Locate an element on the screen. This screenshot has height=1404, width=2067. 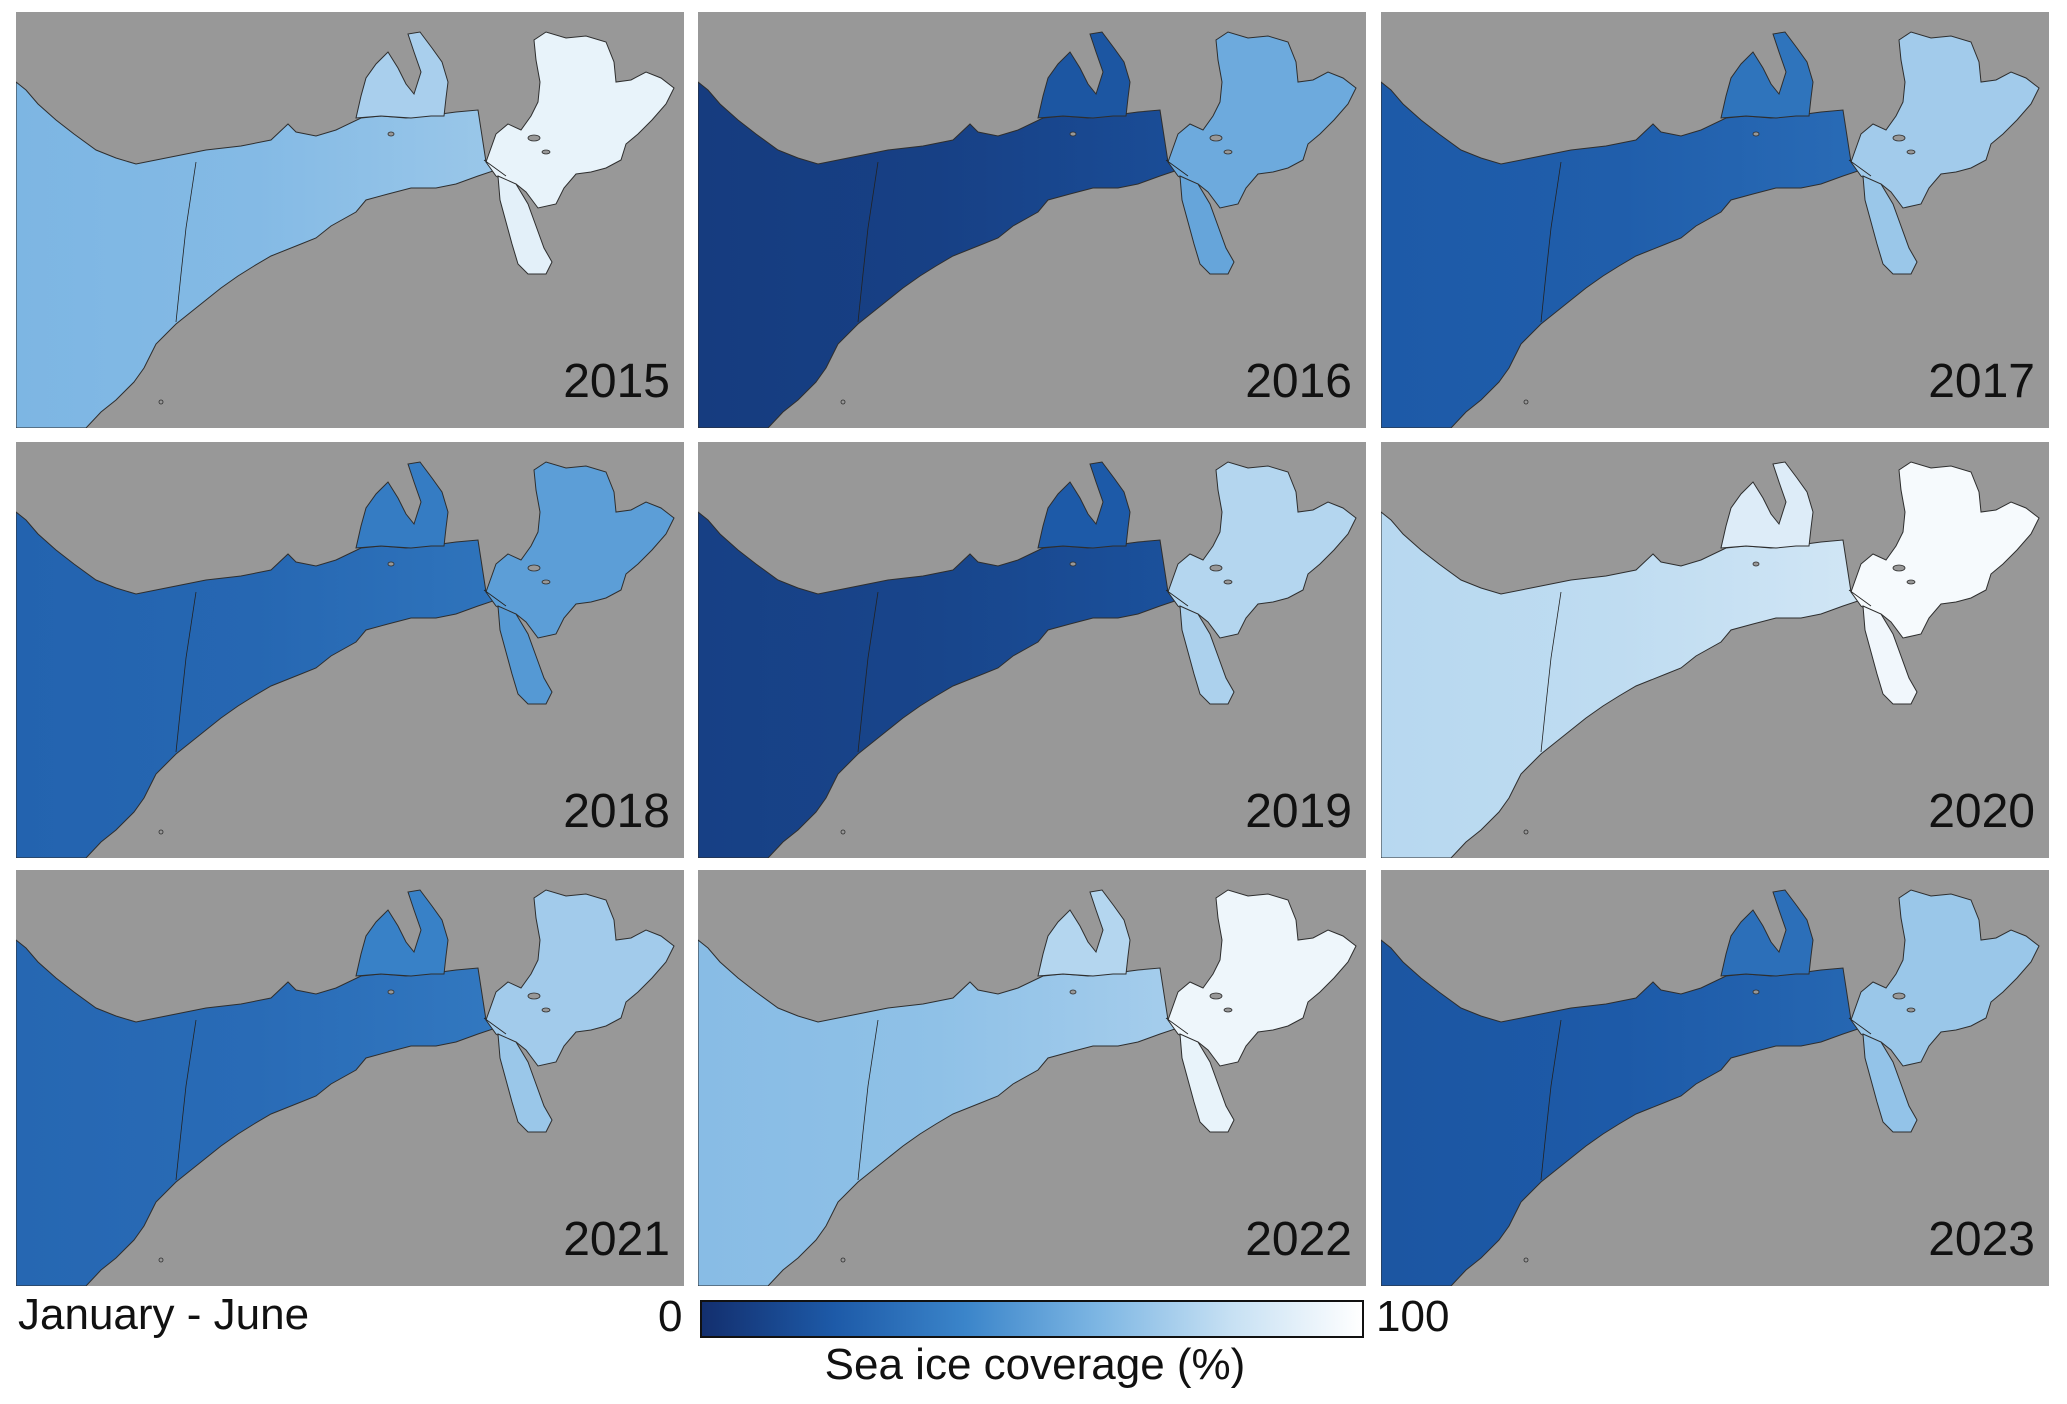
map-panel-2018: 2018 is located at coordinates (350, 650).